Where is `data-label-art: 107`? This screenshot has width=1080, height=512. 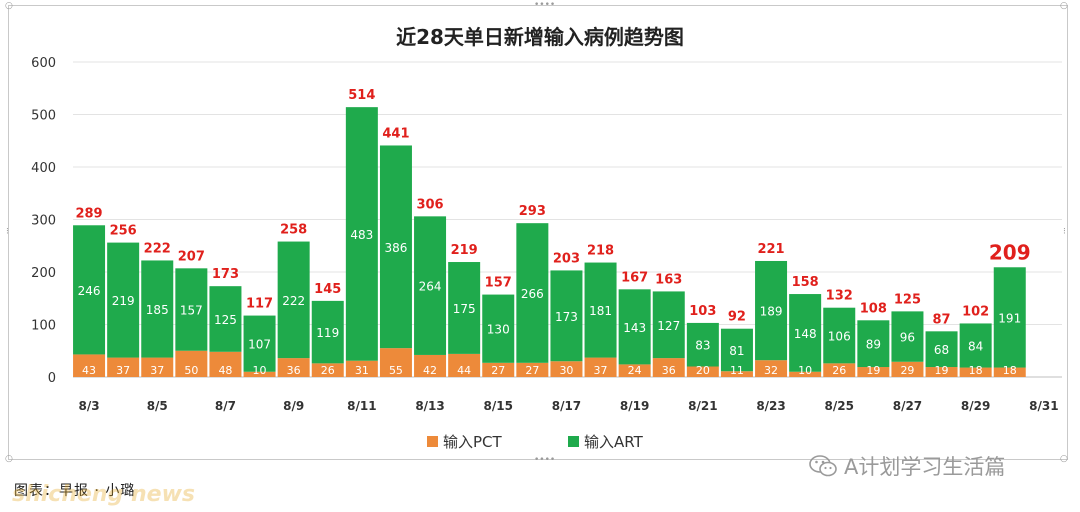
data-label-art: 107 is located at coordinates (259, 345).